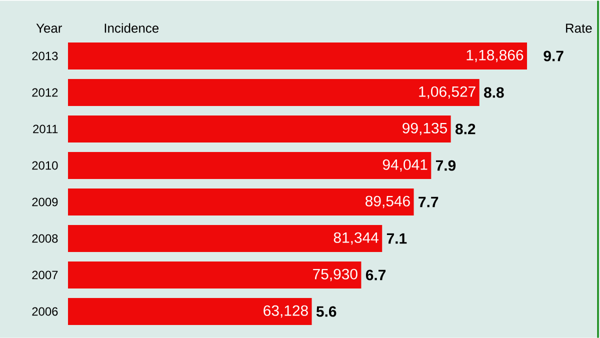 The width and height of the screenshot is (600, 338). Describe the element at coordinates (579, 28) in the screenshot. I see `text: Rate` at that location.